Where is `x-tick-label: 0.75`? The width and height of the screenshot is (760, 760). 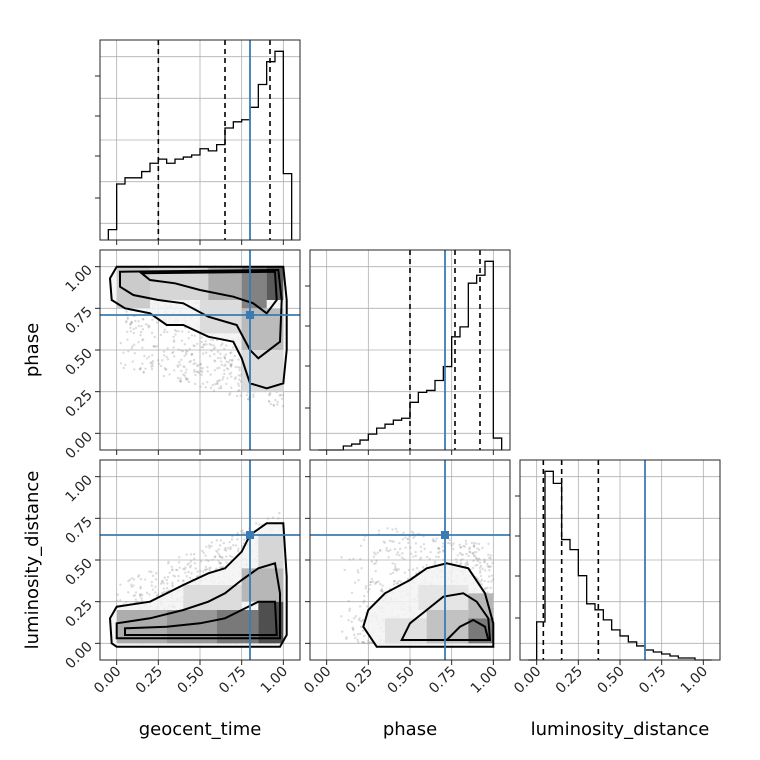
x-tick-label: 0.75 is located at coordinates (442, 680).